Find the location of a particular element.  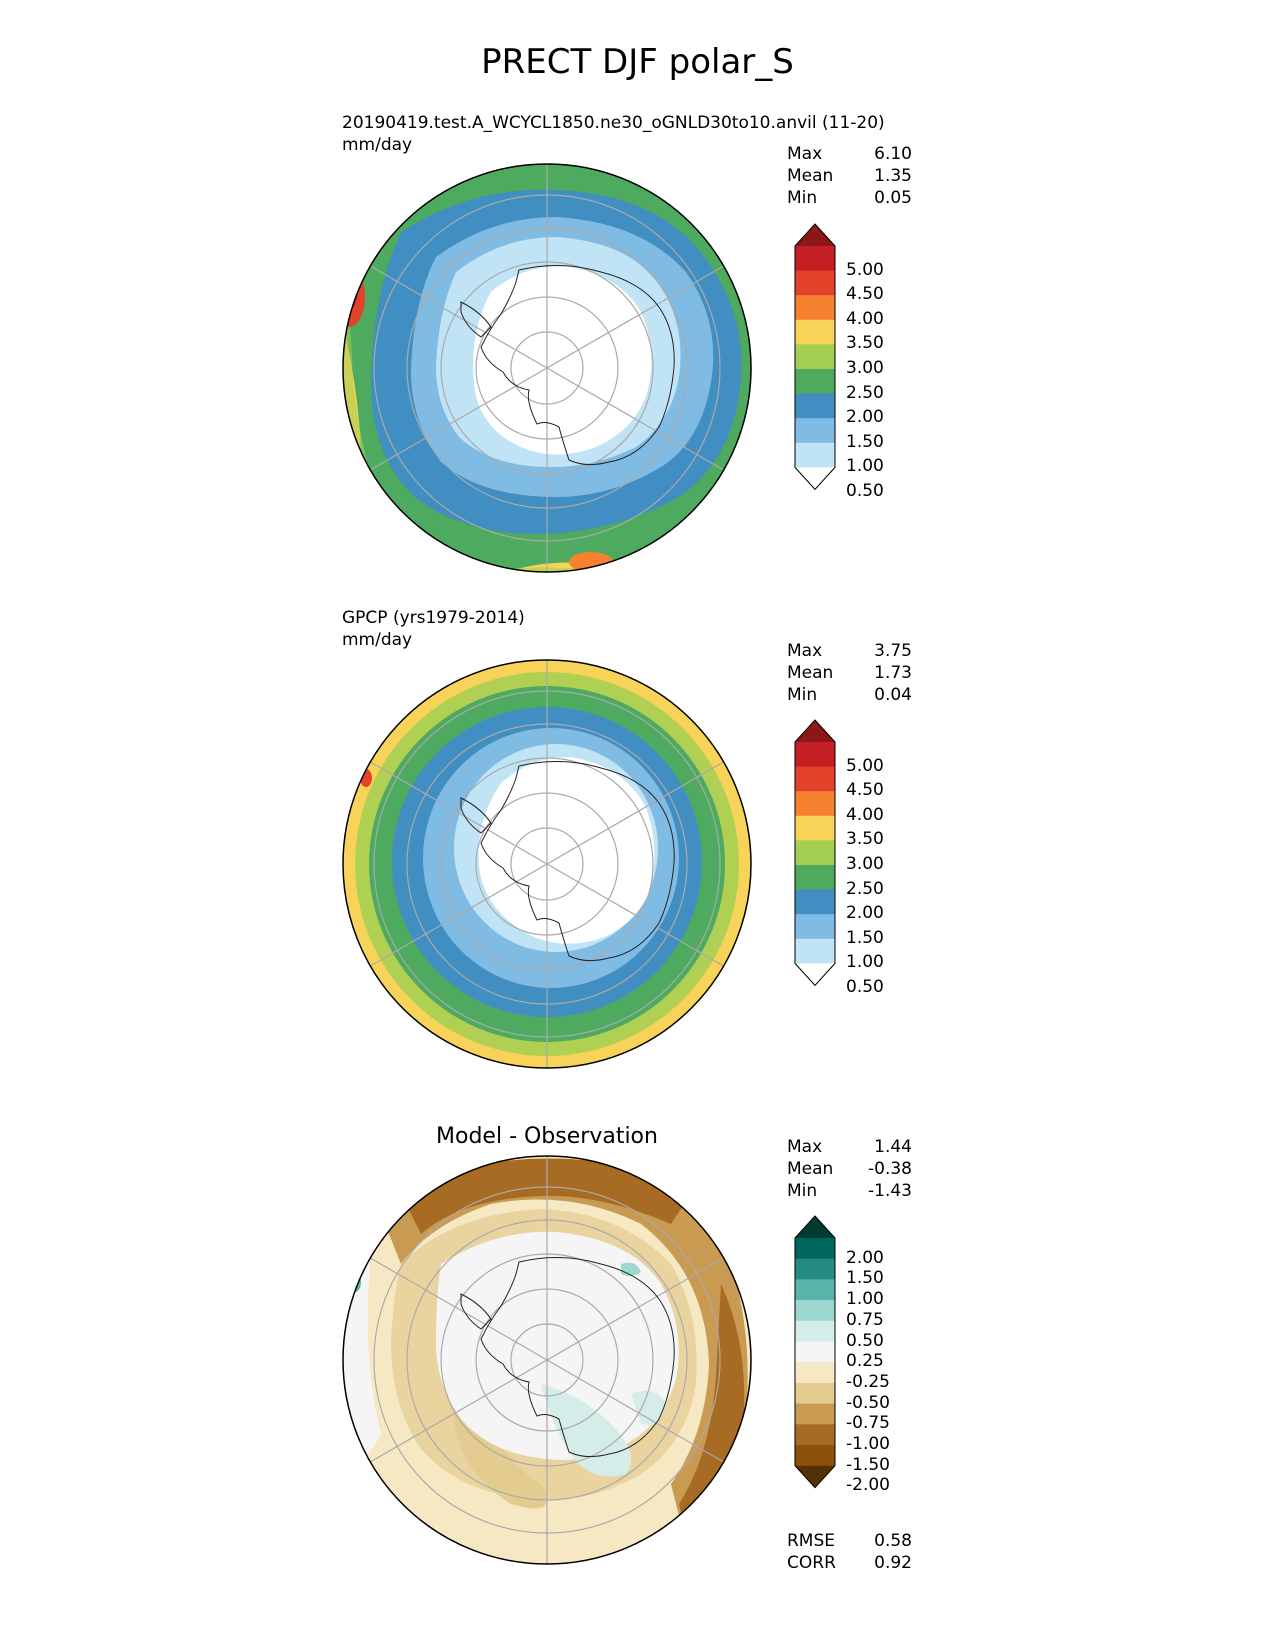

model-stat-max: Max 6.10 is located at coordinates (849, 154).